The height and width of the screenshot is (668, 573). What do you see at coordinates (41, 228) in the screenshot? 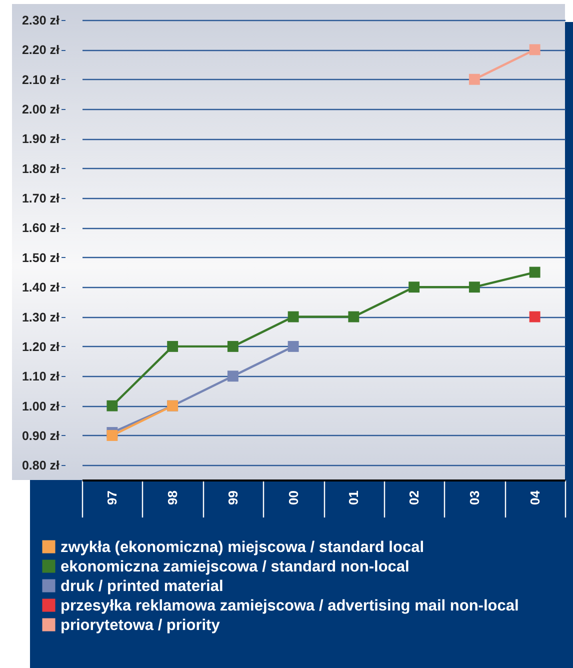
I see `y-tick-label: 1.60 zł` at bounding box center [41, 228].